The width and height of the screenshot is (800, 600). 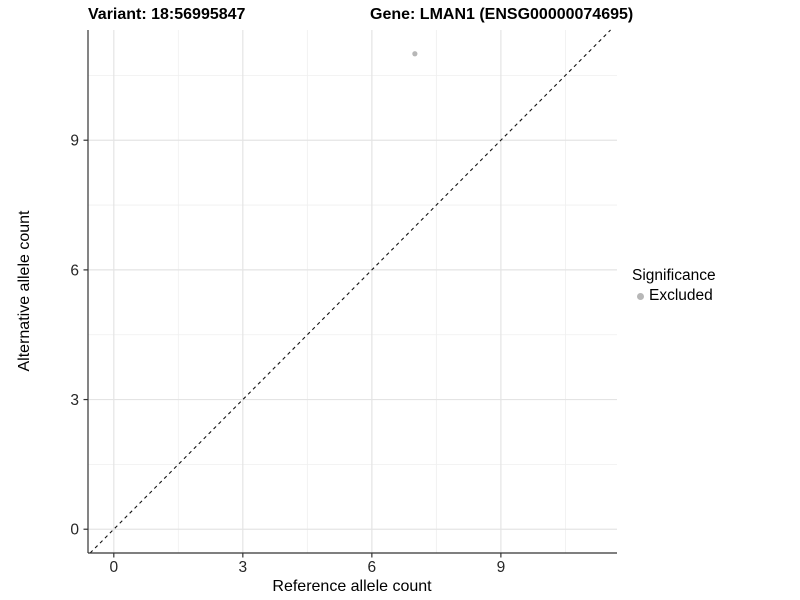 I want to click on plot-title-variant: Variant: 18:56995847, so click(x=167, y=14).